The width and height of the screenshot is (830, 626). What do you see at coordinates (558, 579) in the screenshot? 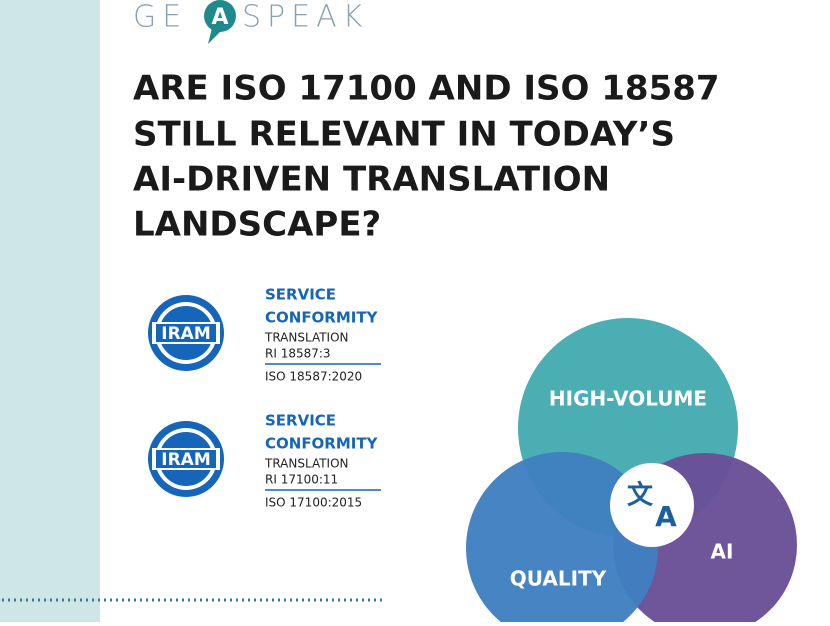
I see `venn-label: QUALITY` at bounding box center [558, 579].